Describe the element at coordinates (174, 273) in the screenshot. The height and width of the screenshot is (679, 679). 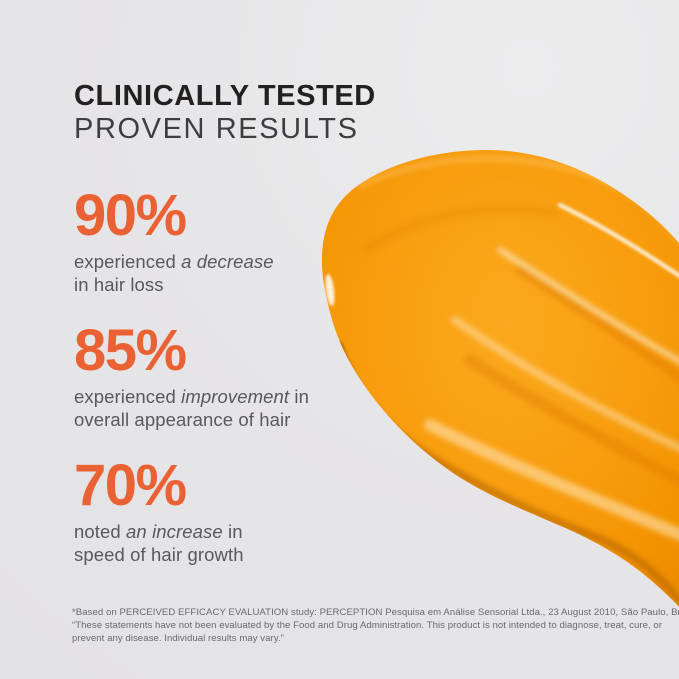
I see `stat-description: experienced a decrease in hair loss` at that location.